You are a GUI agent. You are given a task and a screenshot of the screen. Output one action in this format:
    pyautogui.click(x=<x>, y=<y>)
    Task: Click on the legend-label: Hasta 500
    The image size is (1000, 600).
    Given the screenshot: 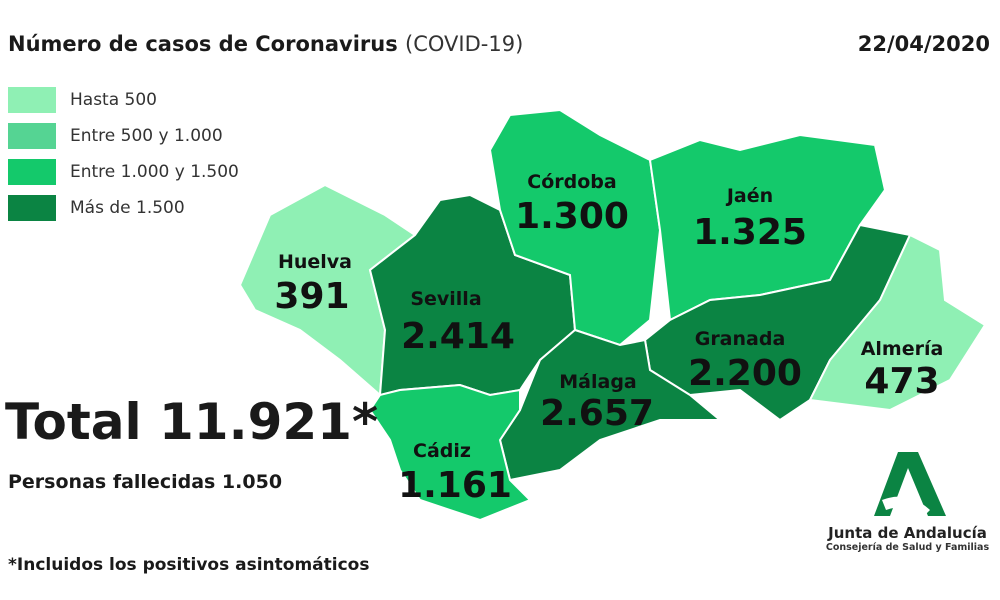 What is the action you would take?
    pyautogui.click(x=113, y=100)
    